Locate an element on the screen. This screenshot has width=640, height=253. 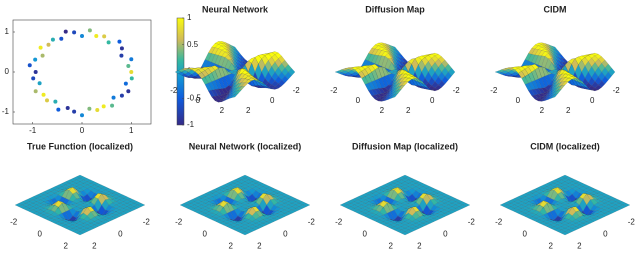
colorbar-tick-label: 1 is located at coordinates (189, 17).